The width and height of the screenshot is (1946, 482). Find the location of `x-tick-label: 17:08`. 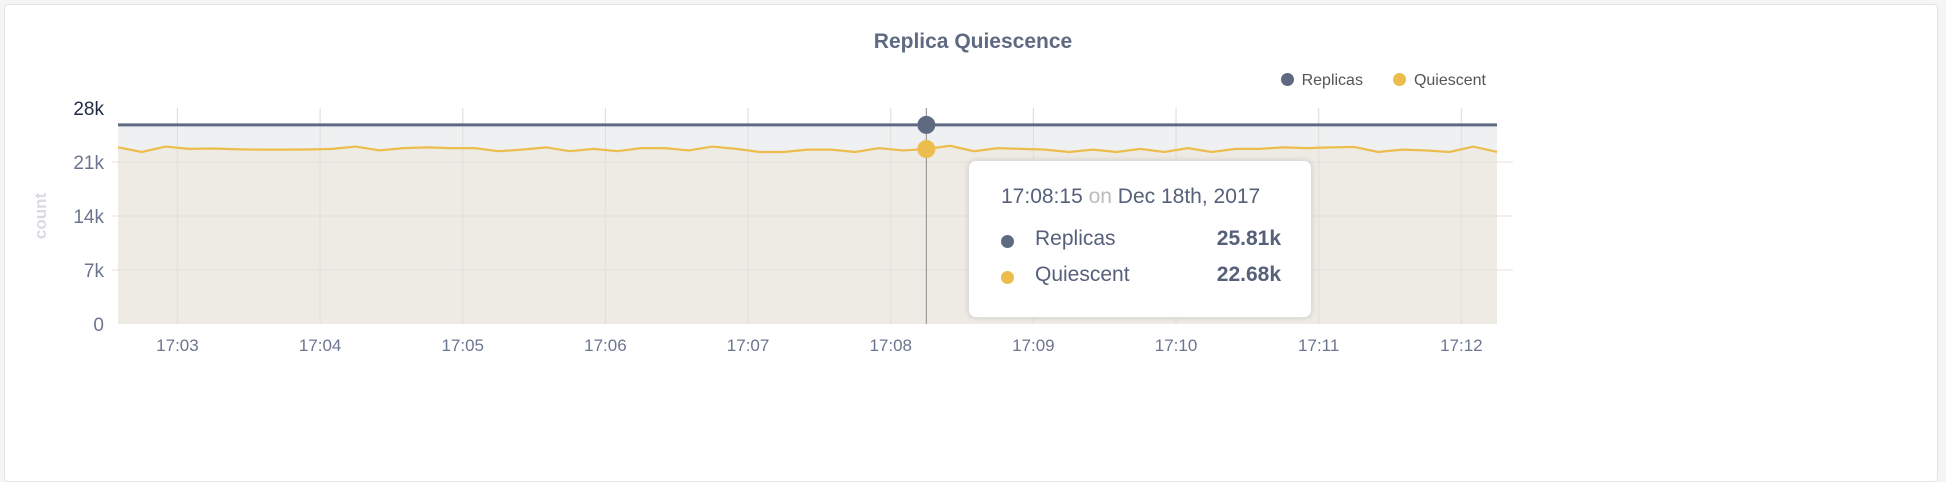

x-tick-label: 17:08 is located at coordinates (890, 345).